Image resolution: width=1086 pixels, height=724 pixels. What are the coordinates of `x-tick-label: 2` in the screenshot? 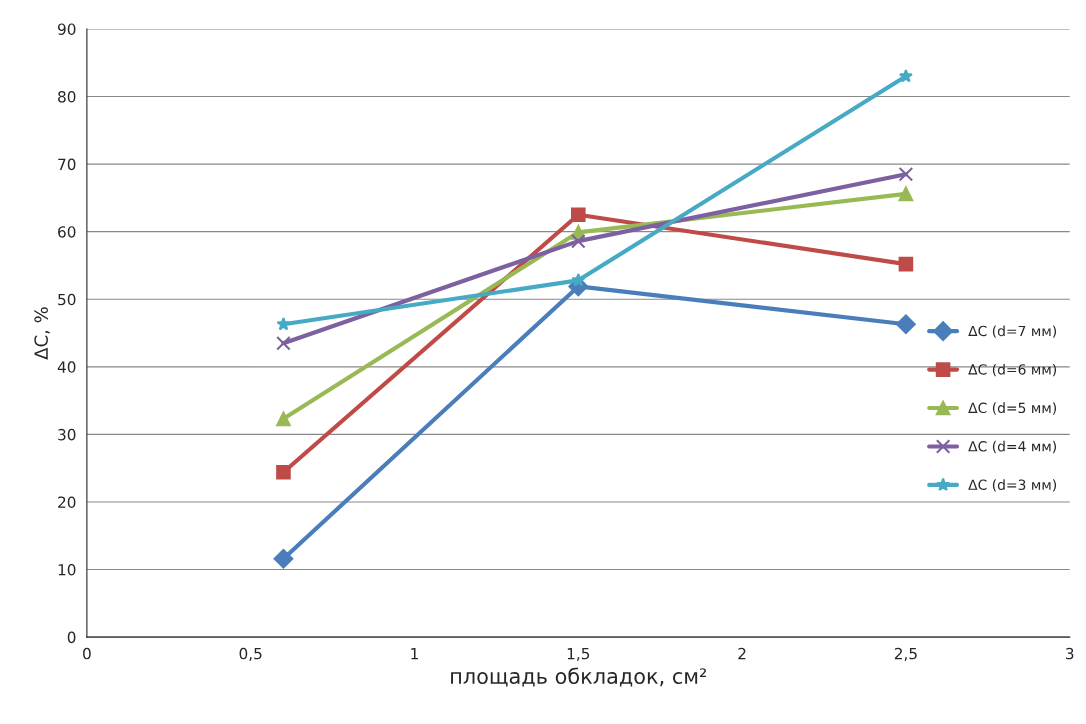 It's located at (742, 653).